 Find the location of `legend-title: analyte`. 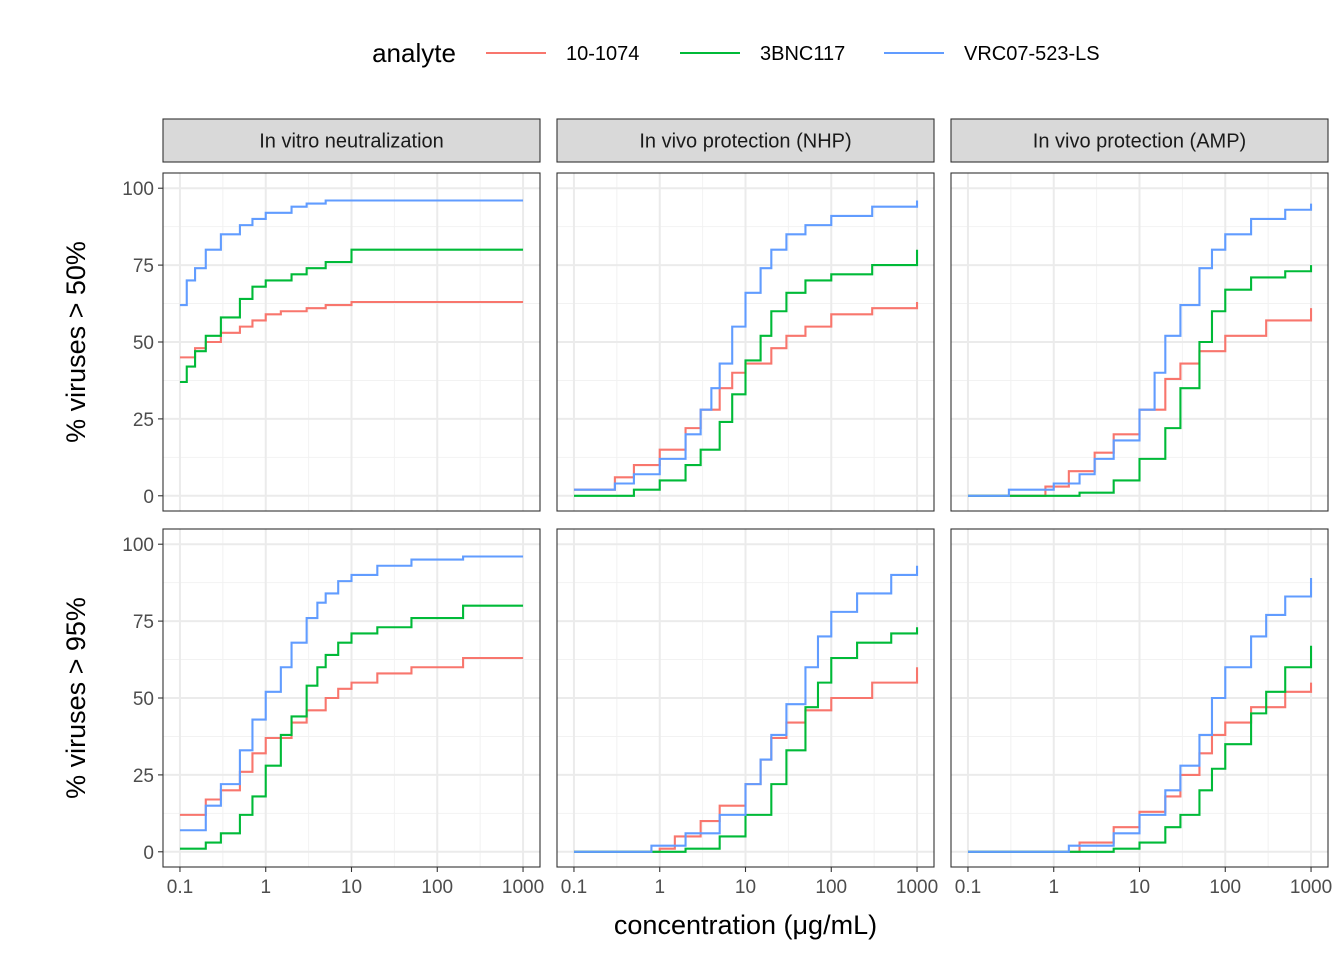

legend-title: analyte is located at coordinates (414, 53).